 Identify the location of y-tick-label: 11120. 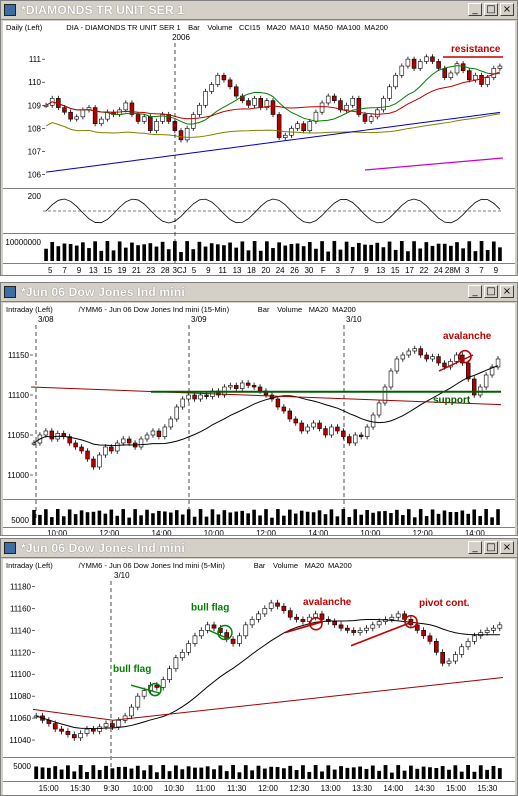
(21, 652).